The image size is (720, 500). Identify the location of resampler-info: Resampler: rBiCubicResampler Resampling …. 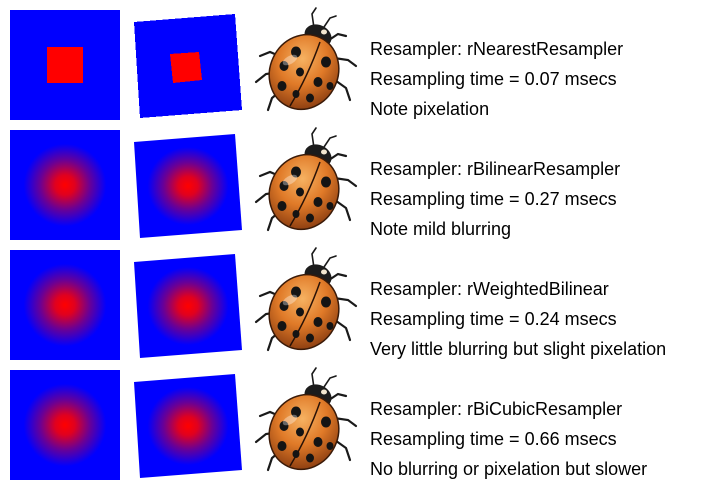
(508, 439).